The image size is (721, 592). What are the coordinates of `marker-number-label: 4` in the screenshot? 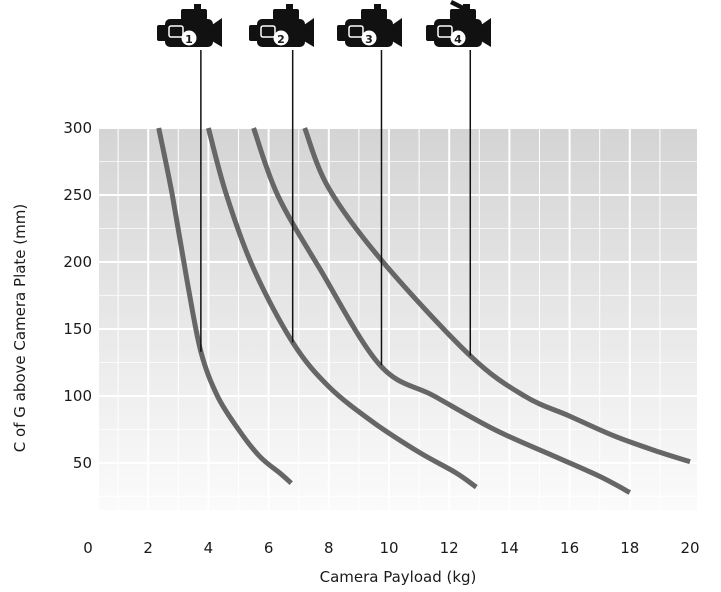 It's located at (458, 39).